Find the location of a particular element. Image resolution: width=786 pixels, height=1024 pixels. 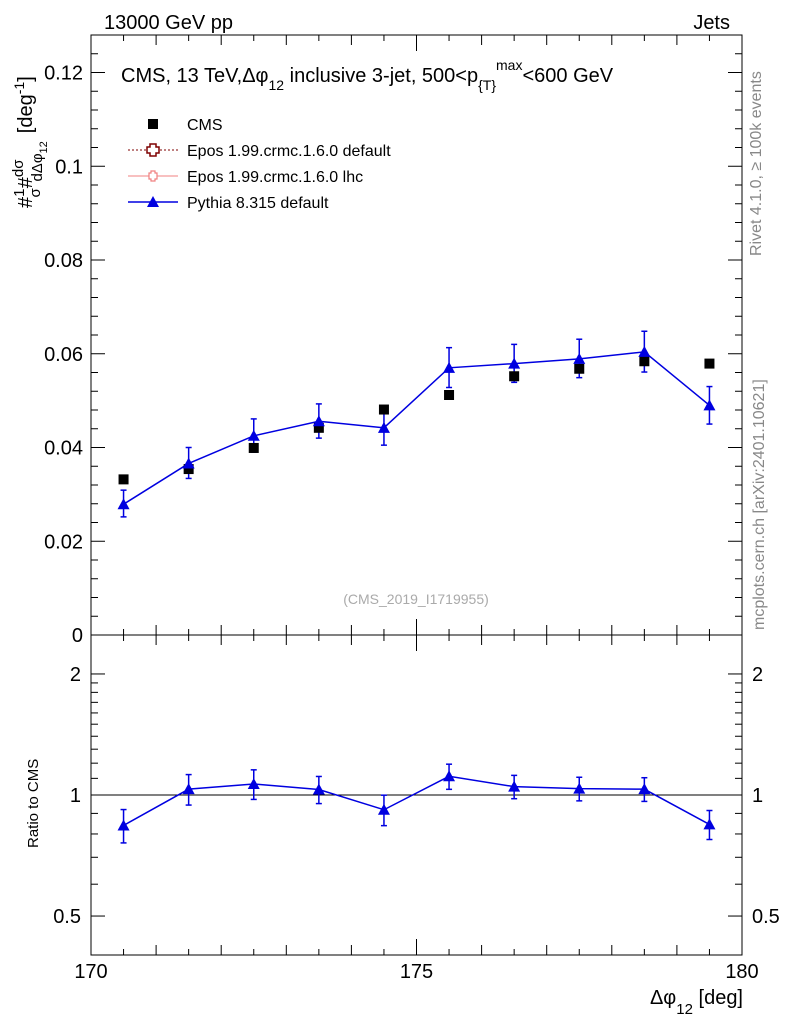

ylabel-unit: [deg is located at coordinates (26, 113).